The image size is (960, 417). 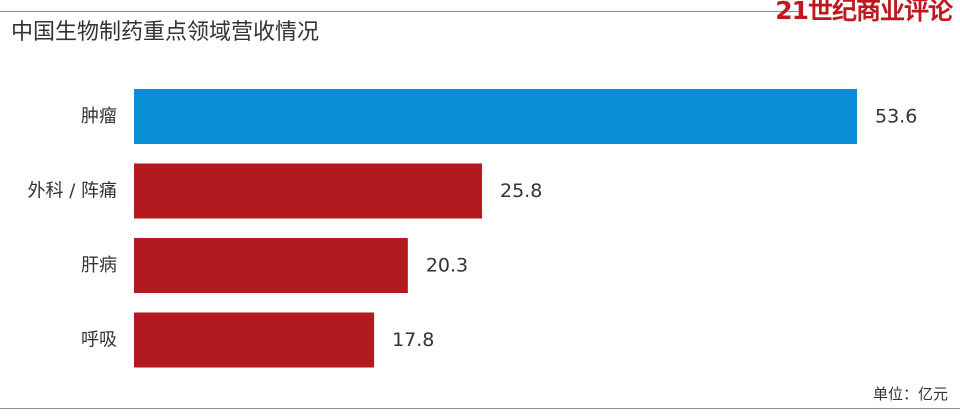 I want to click on value-label: 17.8, so click(x=413, y=340).